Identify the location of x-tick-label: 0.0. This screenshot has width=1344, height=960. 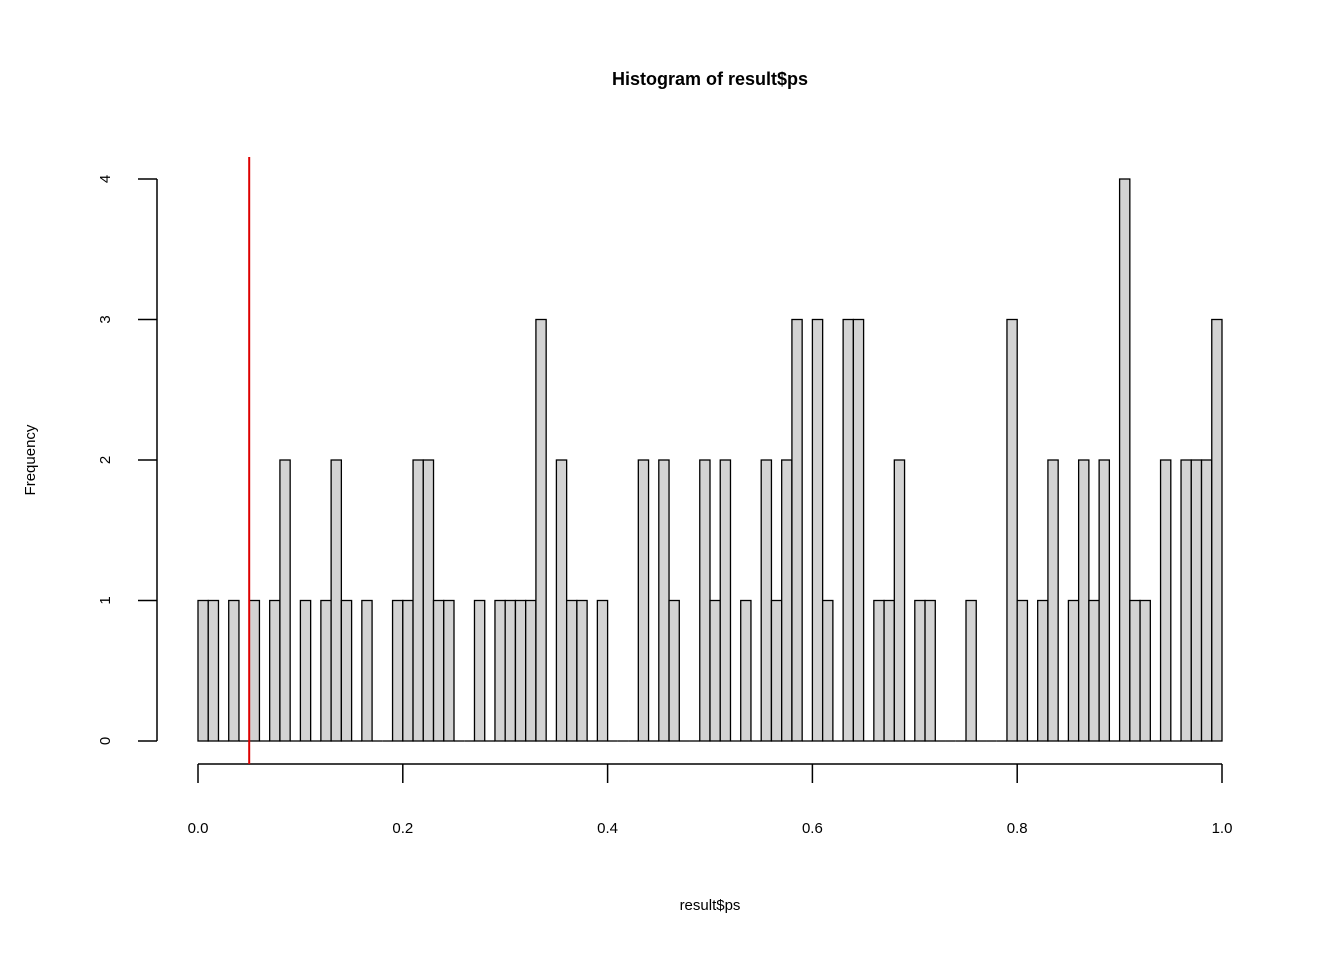
(198, 828).